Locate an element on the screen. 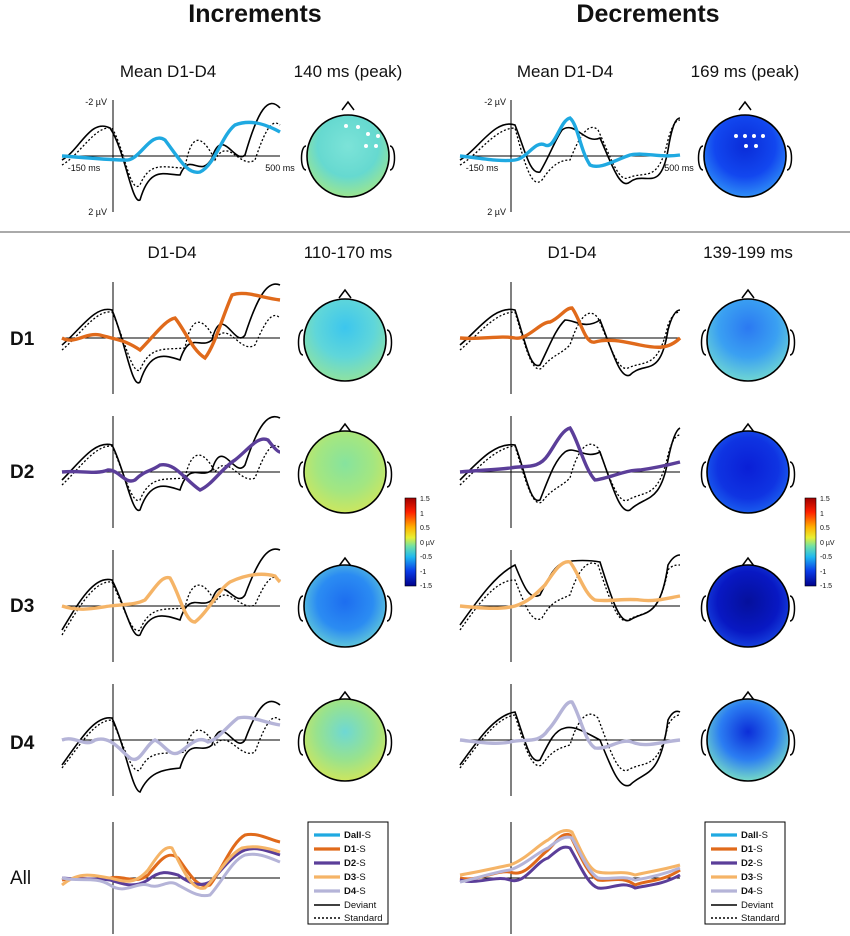 This screenshot has height=936, width=850. row-label-d1: D1 is located at coordinates (22, 339).